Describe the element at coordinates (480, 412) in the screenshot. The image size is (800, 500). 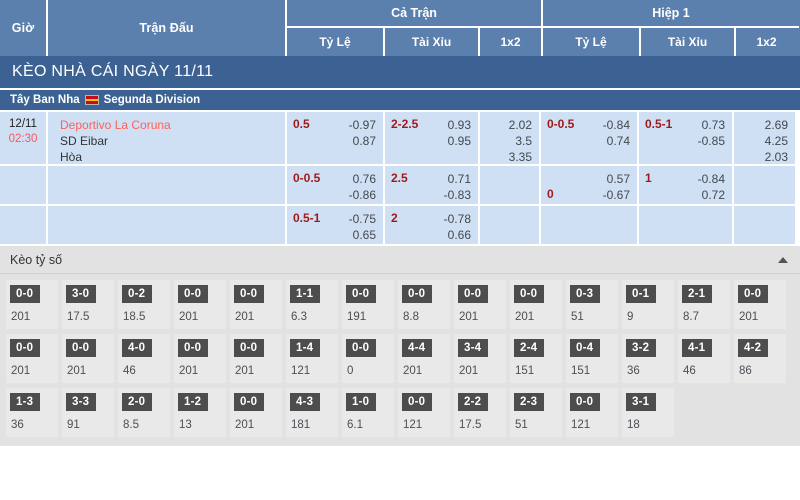
I see `correct-score-cell: 2-2 17.5` at that location.